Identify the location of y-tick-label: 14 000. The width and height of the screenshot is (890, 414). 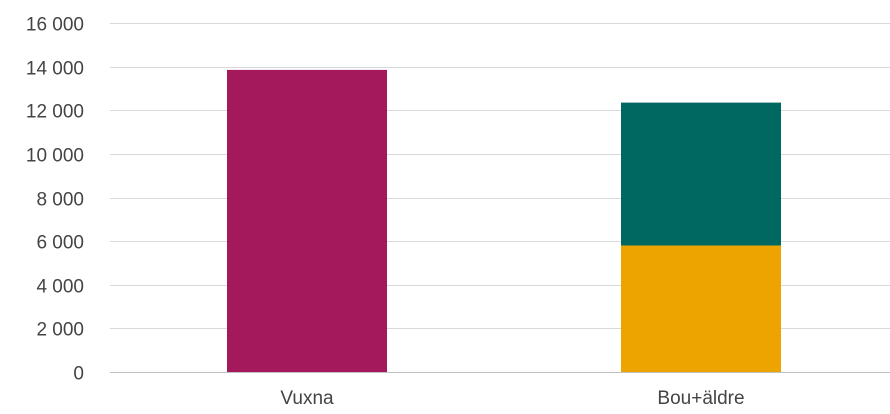
(55, 69).